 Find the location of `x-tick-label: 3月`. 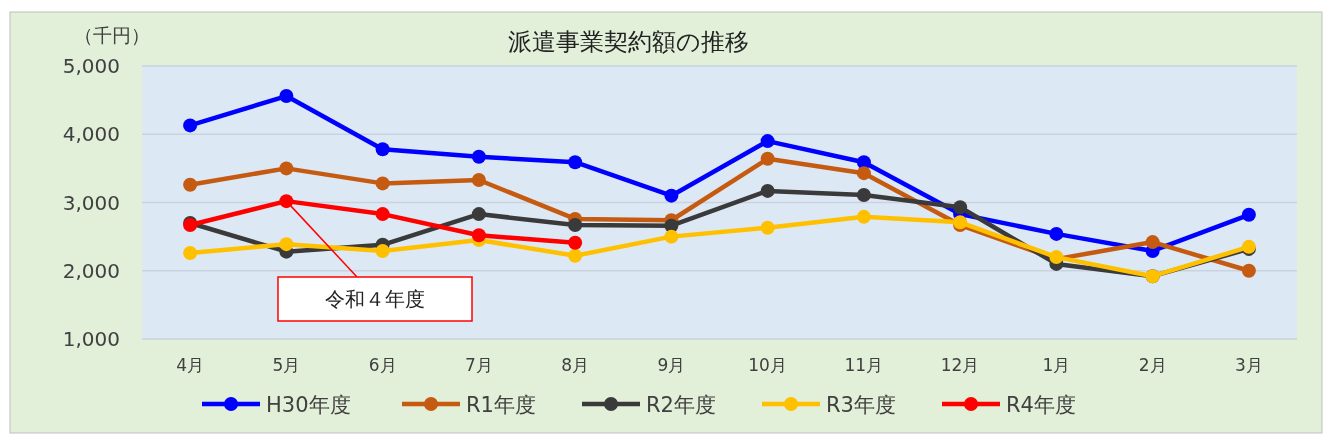

x-tick-label: 3月 is located at coordinates (1248, 365).